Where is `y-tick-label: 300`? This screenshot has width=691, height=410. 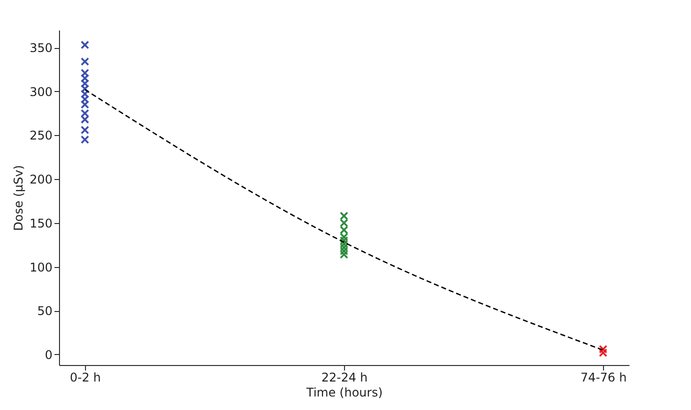
y-tick-label: 300 is located at coordinates (41, 91).